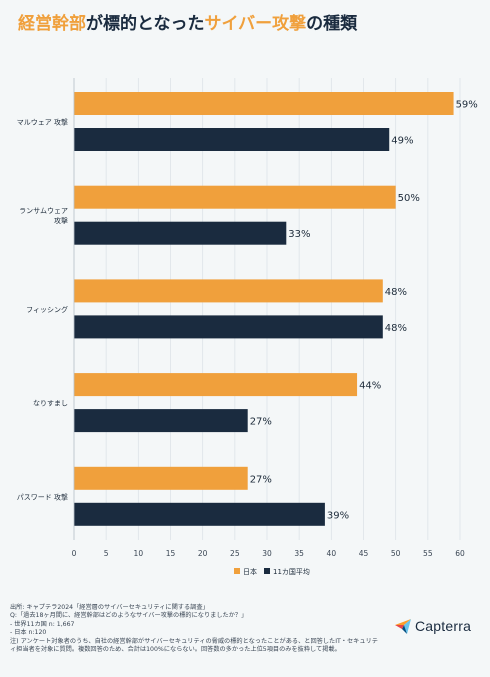 This screenshot has width=490, height=677. I want to click on footer-line-global-n: - 世界11カ国 n: 1,667, so click(42, 624).